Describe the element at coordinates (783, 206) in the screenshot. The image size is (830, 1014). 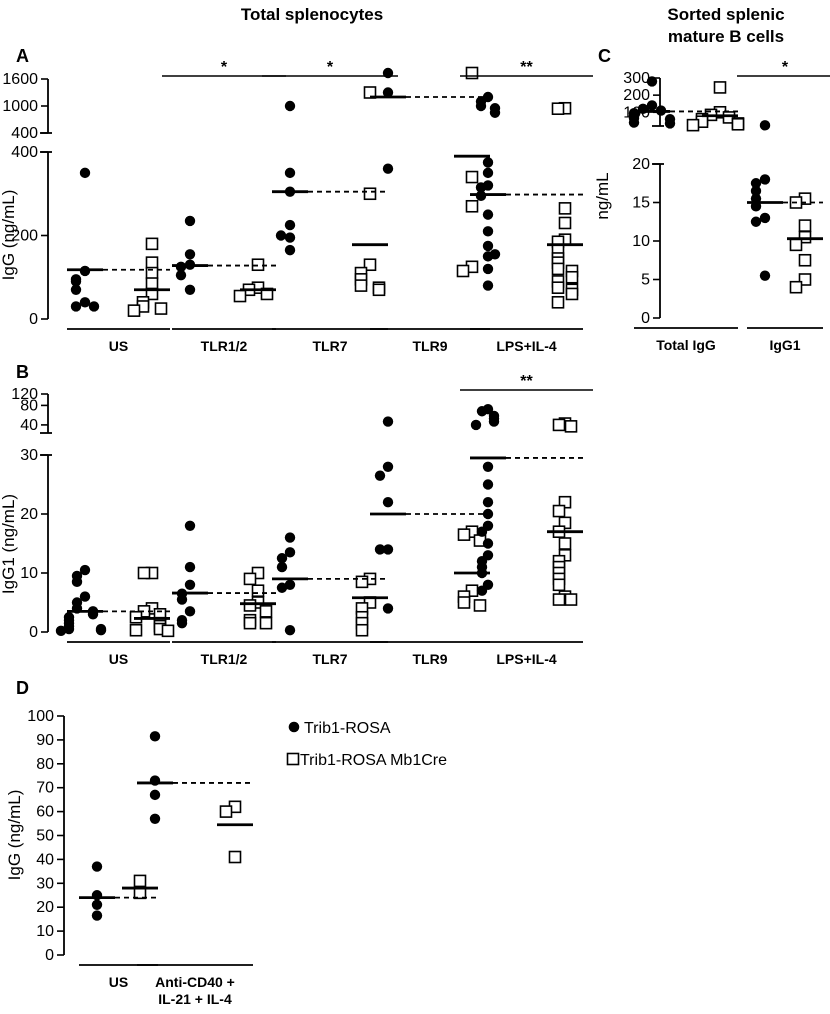
I see `group-1: IgG1 *` at that location.